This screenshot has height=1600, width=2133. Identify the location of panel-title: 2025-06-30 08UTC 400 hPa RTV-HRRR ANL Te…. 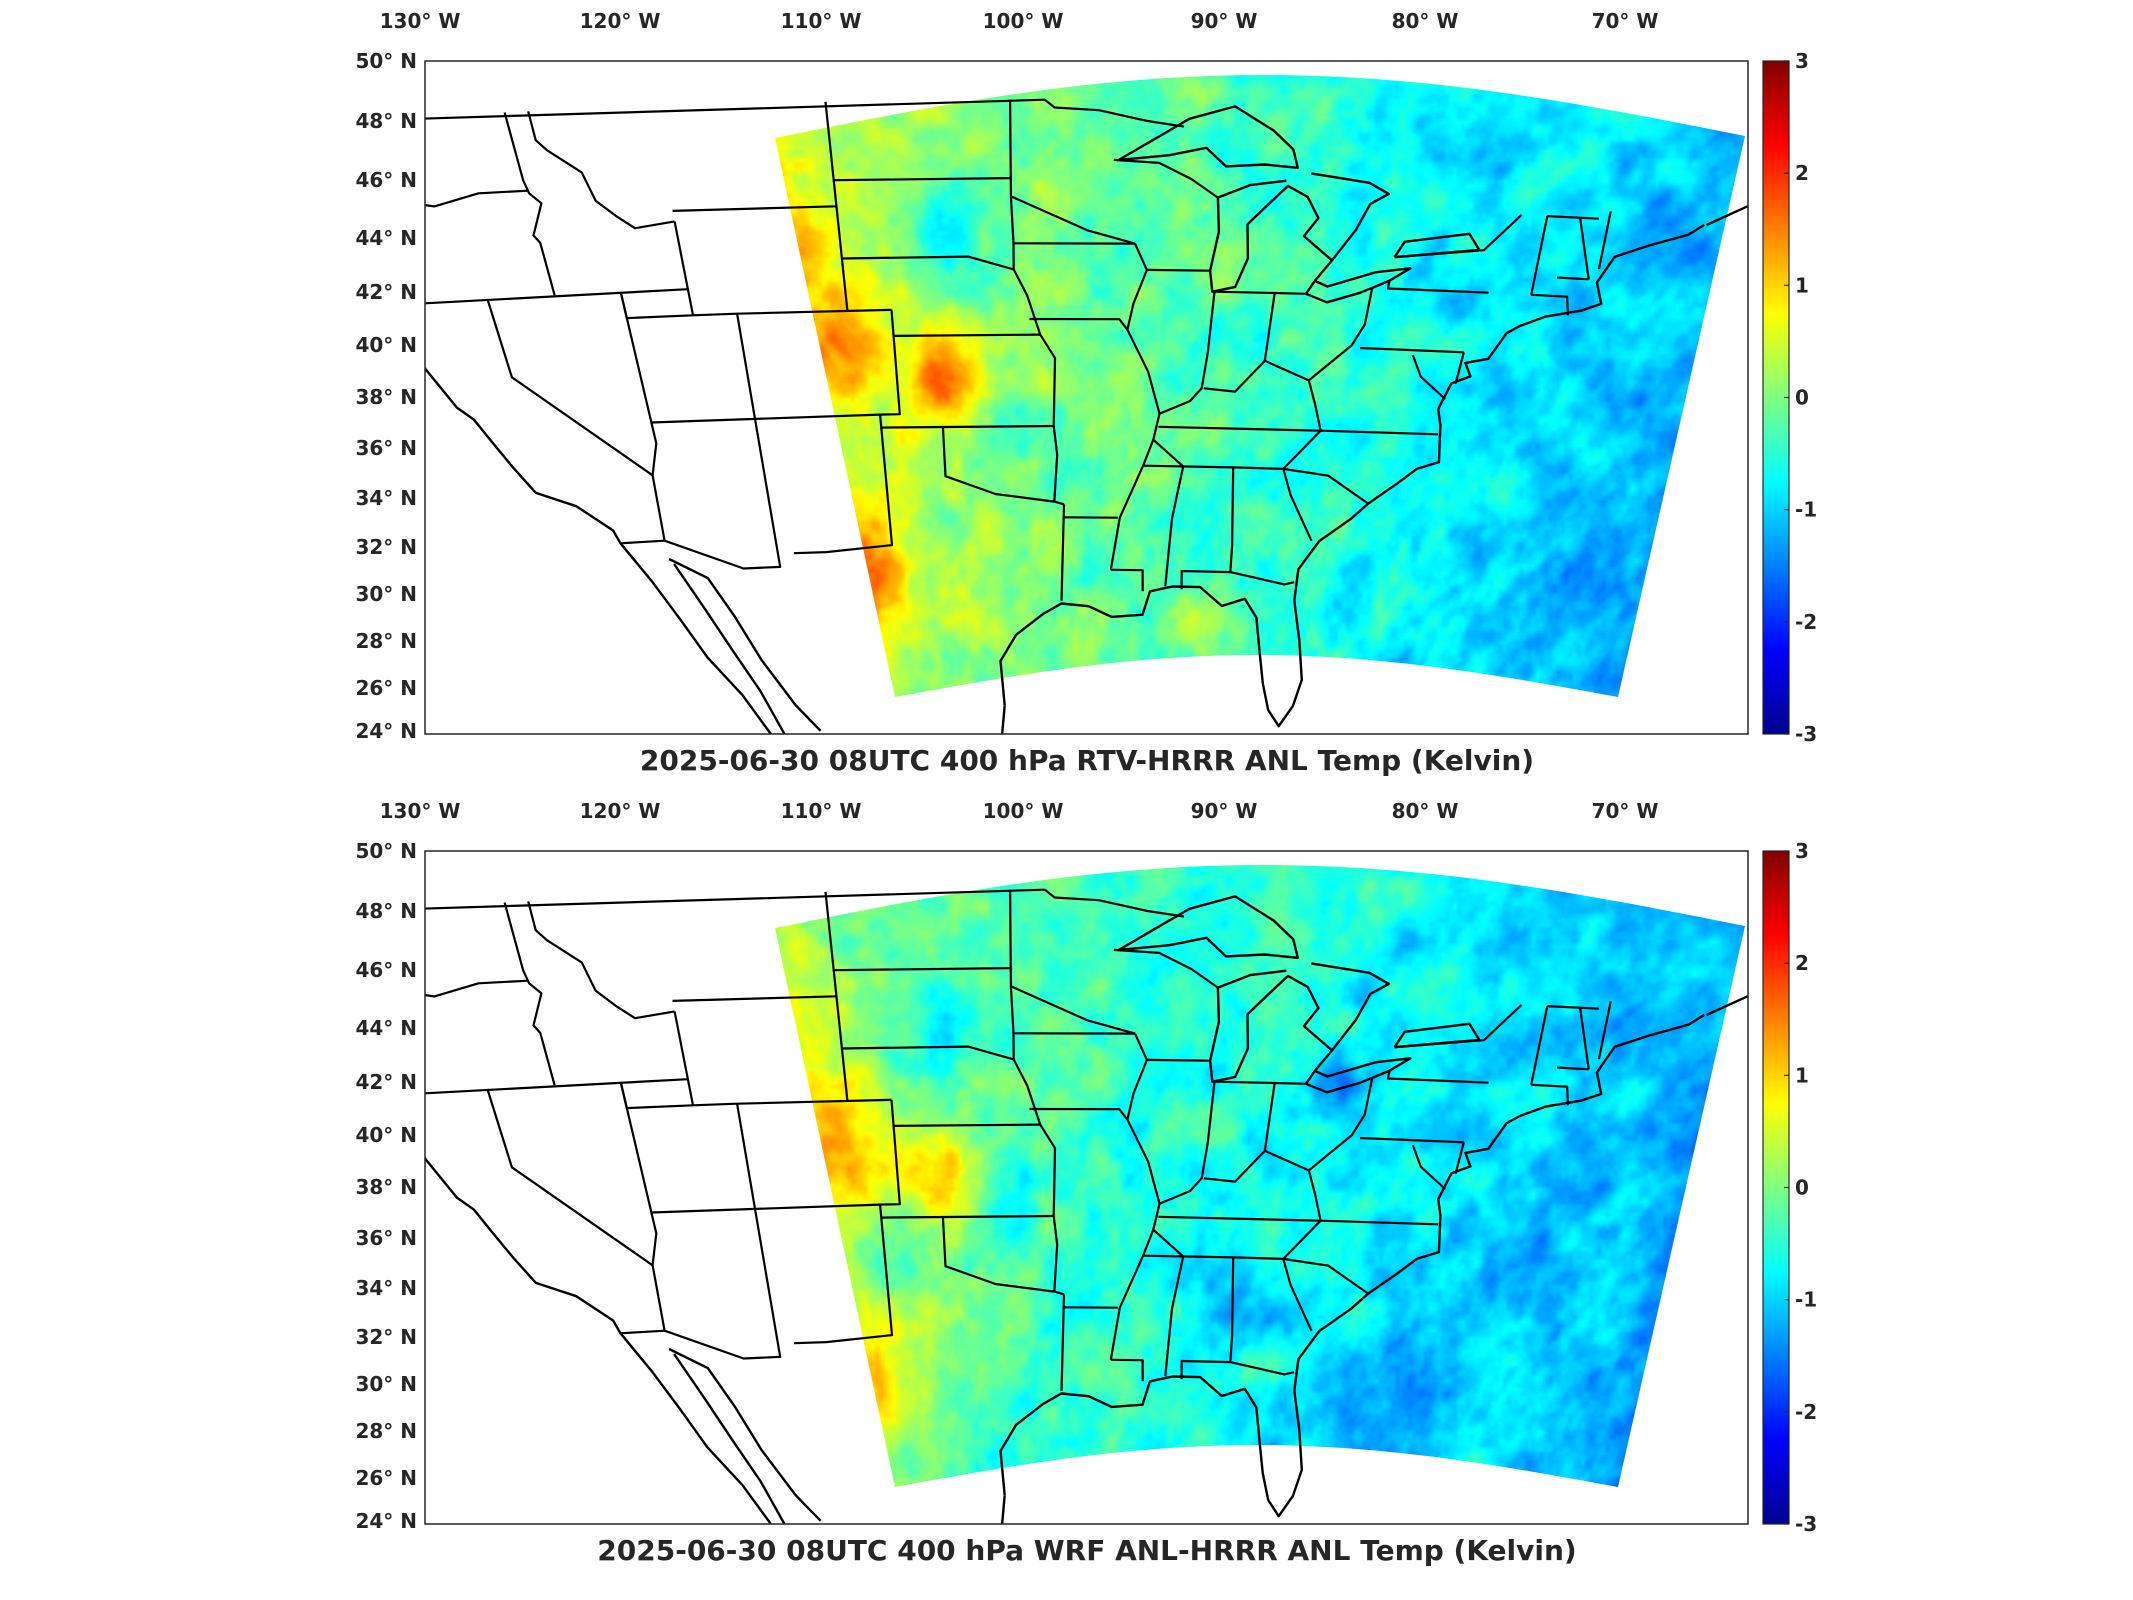
(1087, 760).